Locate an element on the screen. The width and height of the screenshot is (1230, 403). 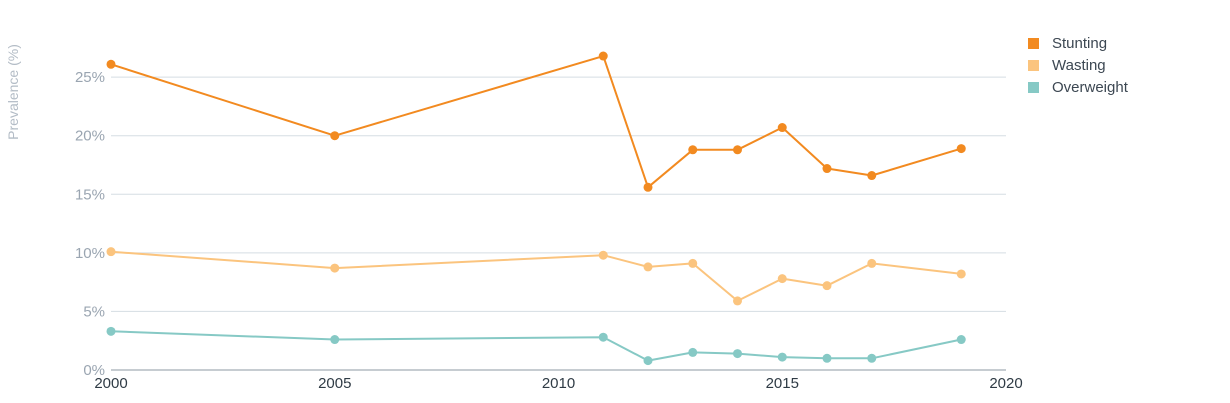
legend-item-overweight: Overweight is located at coordinates (1078, 87).